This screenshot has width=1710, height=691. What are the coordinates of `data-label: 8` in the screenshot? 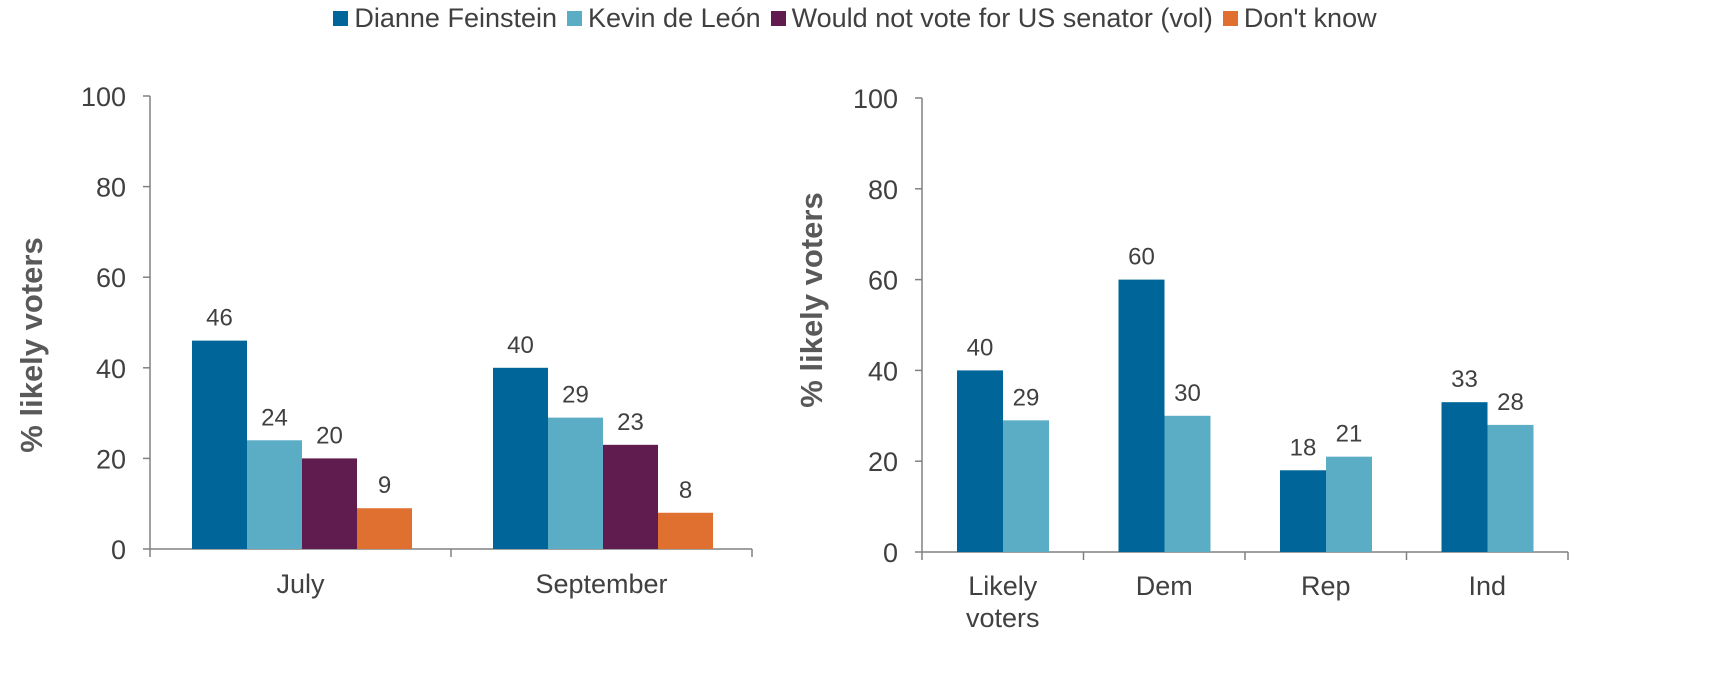 It's located at (685, 490).